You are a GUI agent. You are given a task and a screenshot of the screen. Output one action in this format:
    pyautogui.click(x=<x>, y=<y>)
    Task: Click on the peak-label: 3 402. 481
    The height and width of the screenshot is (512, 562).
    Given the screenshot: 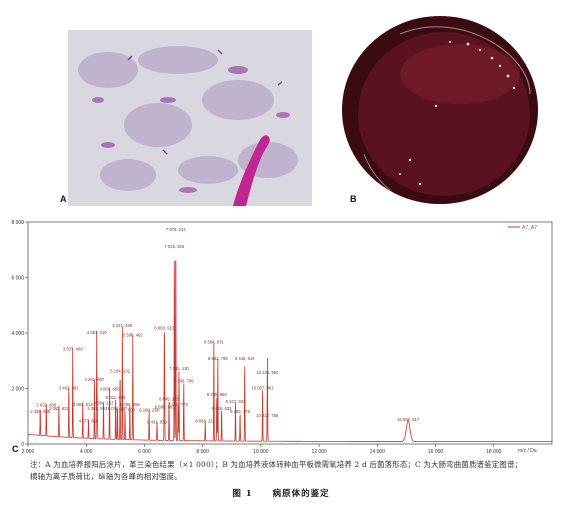 What is the action you would take?
    pyautogui.click(x=69, y=387)
    